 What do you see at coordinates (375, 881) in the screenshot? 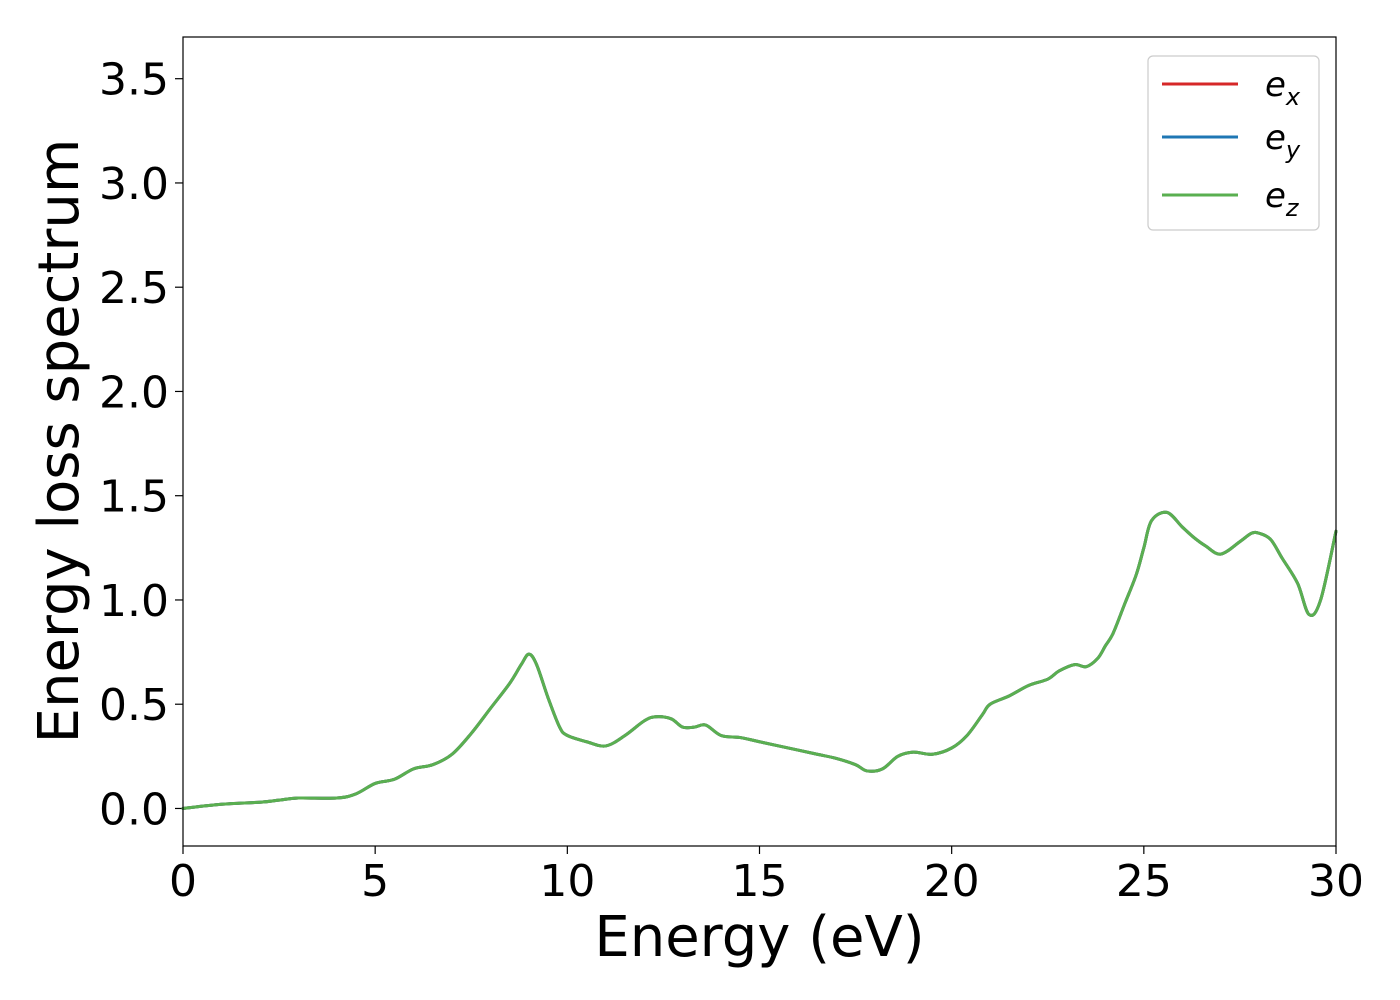
I see `x-tick-label: 5` at bounding box center [375, 881].